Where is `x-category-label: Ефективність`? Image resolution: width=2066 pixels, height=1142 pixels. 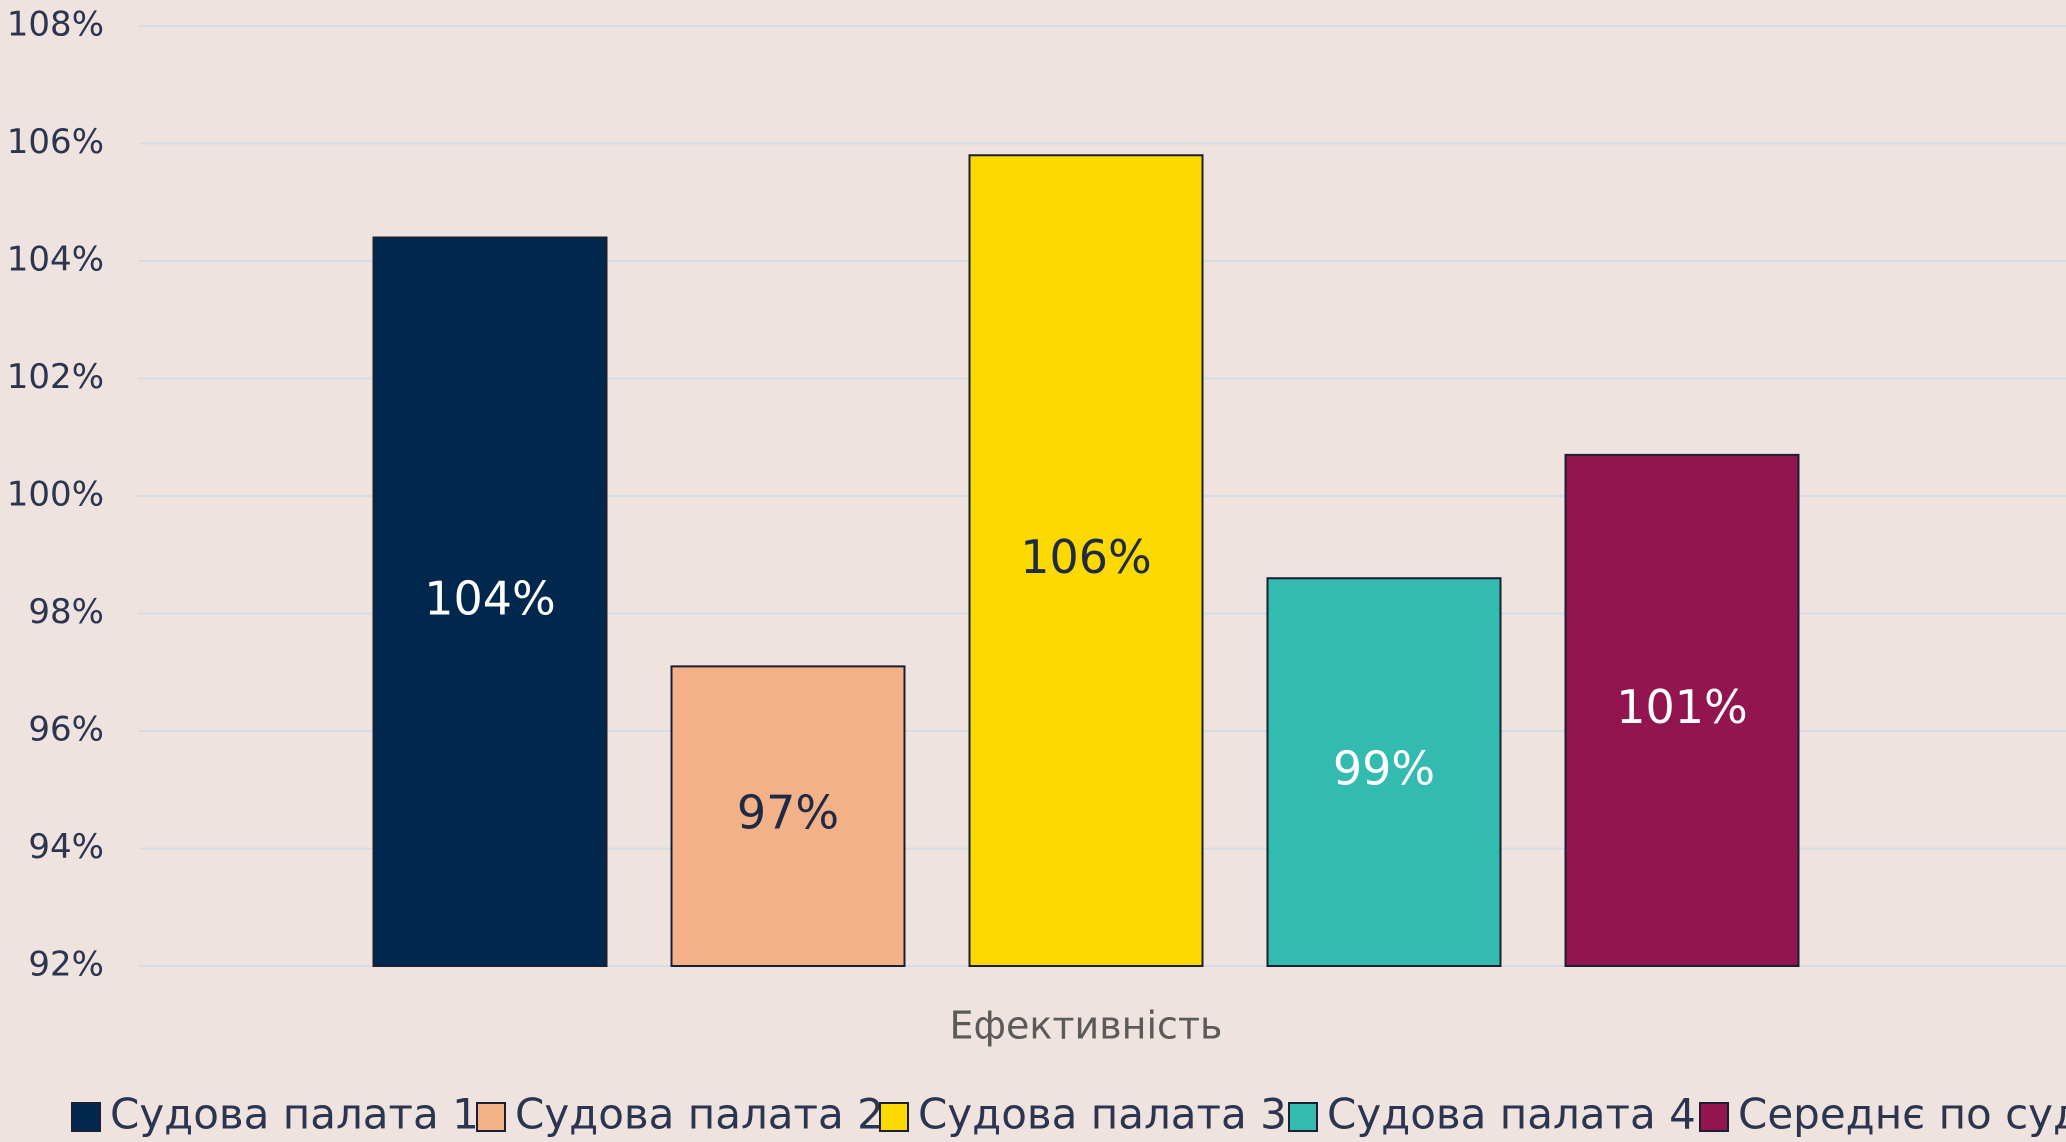 x-category-label: Ефективність is located at coordinates (1086, 1026).